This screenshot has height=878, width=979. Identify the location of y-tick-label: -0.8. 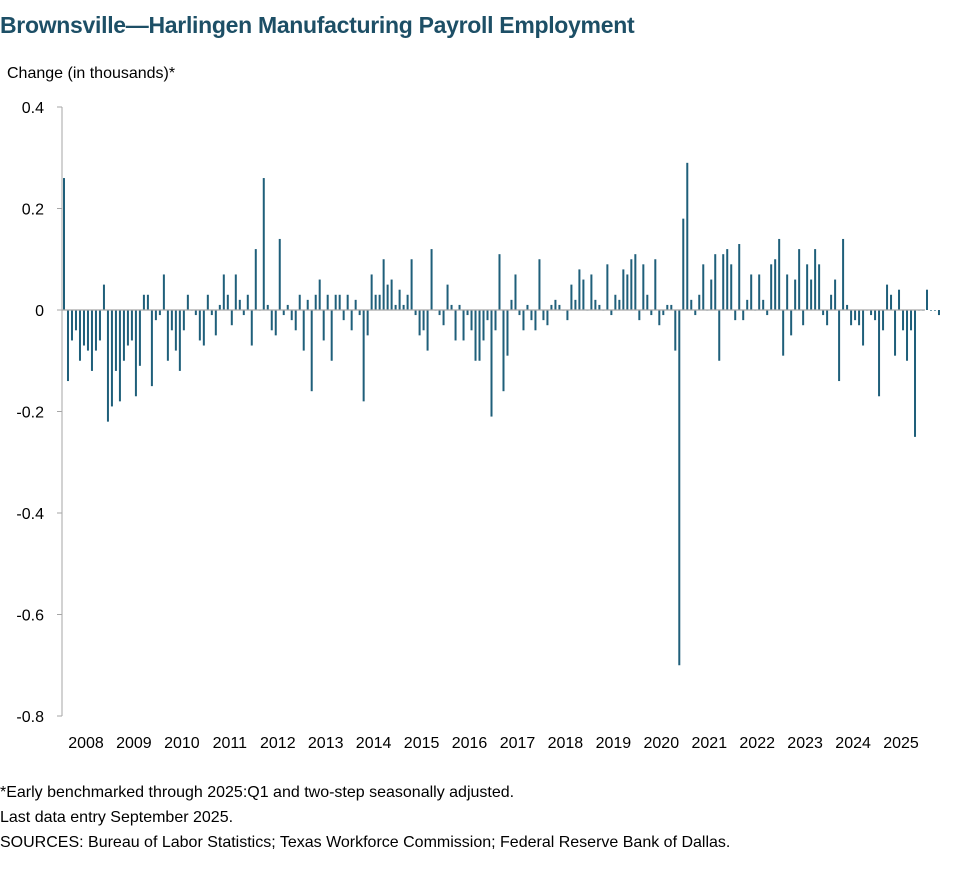
(30, 717).